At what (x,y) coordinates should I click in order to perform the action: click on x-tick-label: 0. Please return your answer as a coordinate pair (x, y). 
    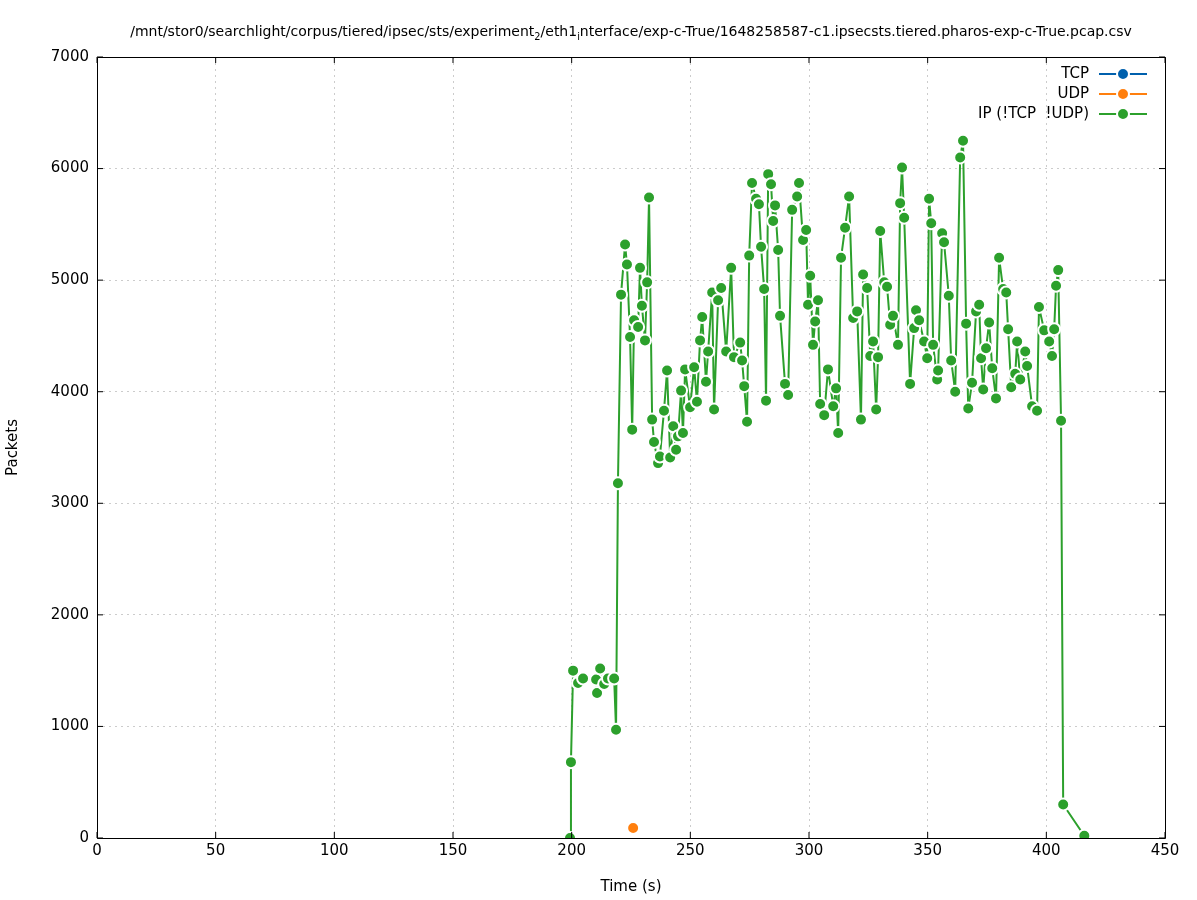
    Looking at the image, I should click on (97, 849).